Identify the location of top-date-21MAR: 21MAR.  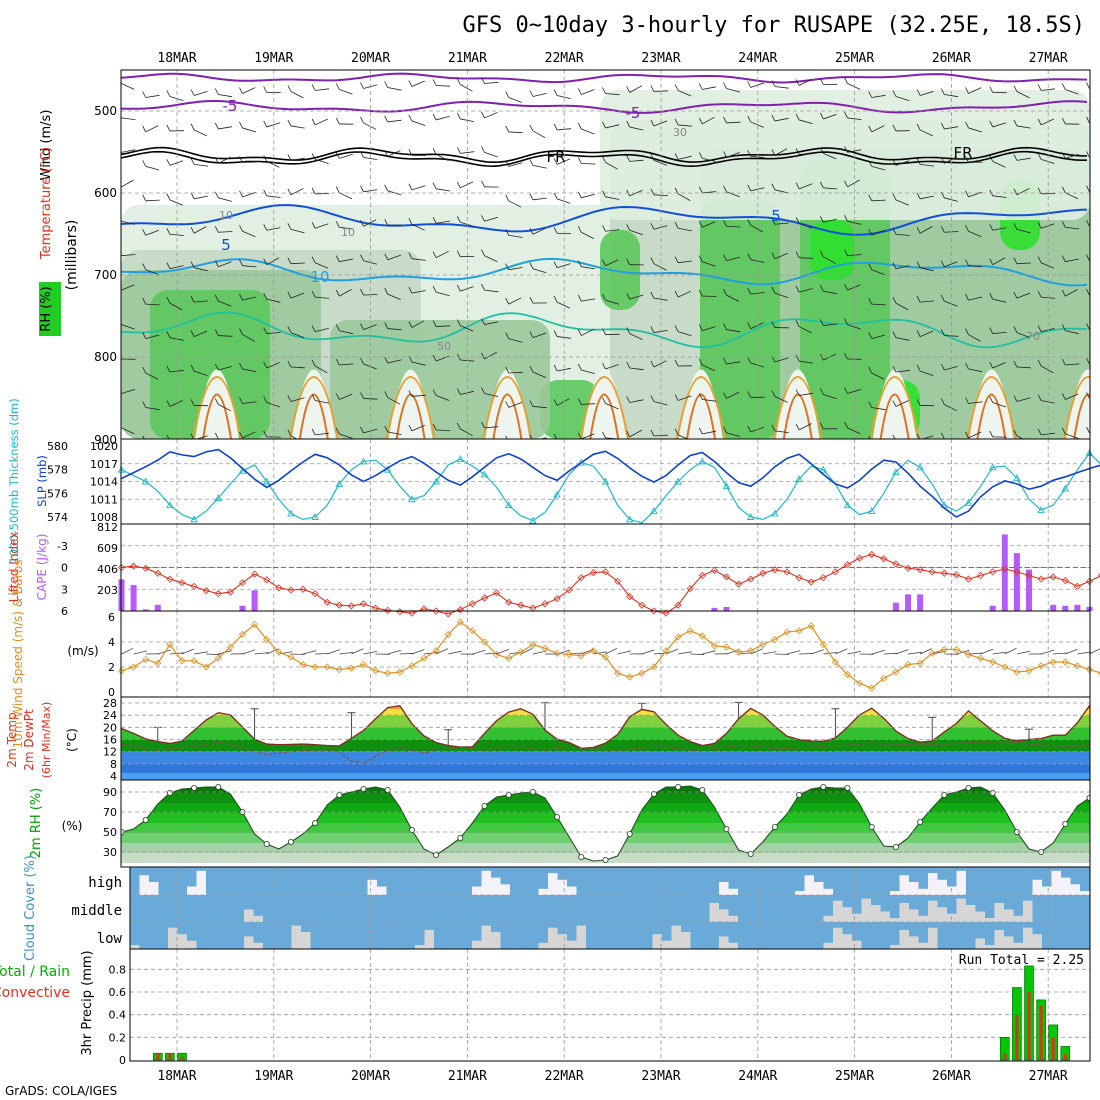
(467, 58).